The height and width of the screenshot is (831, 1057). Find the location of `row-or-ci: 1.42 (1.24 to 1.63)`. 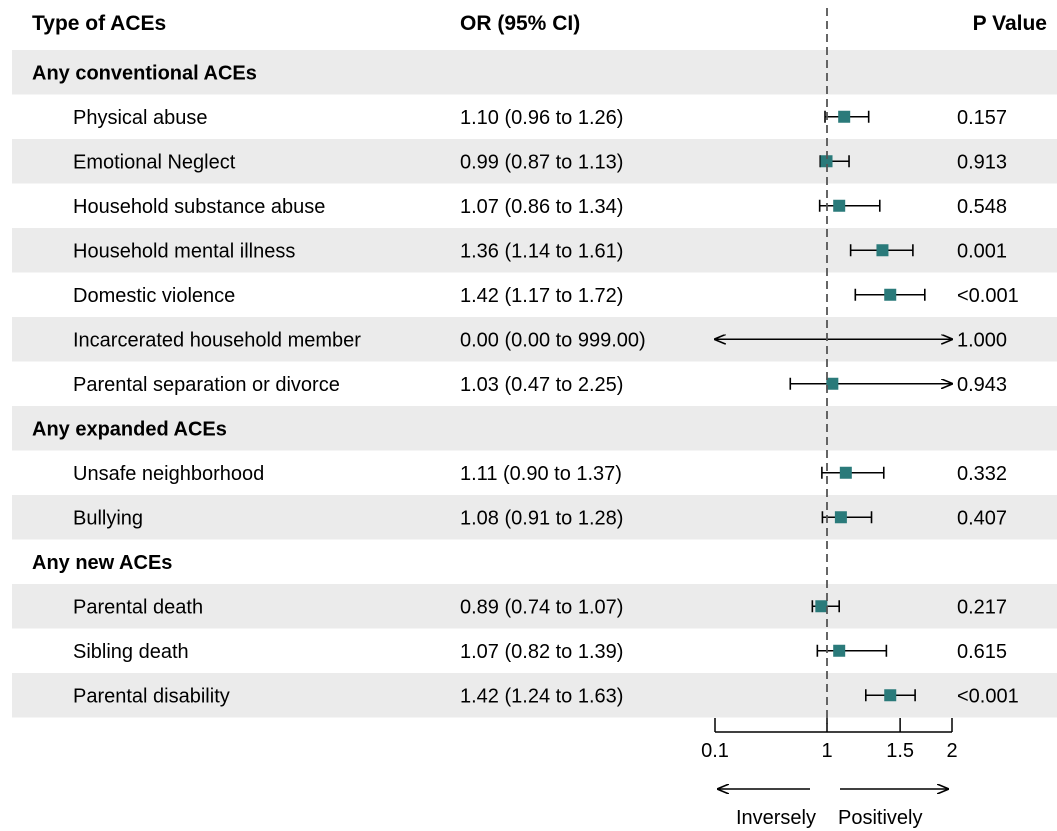

row-or-ci: 1.42 (1.24 to 1.63) is located at coordinates (541, 696).